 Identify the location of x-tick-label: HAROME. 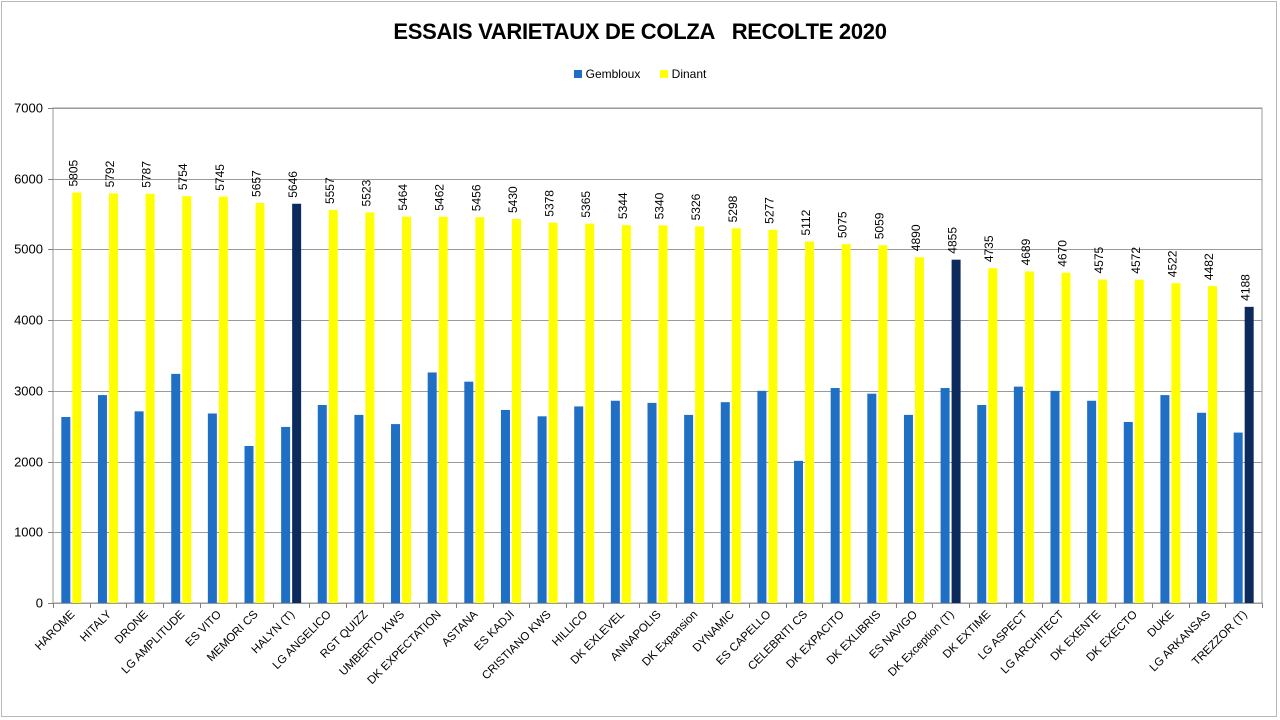
(55, 630).